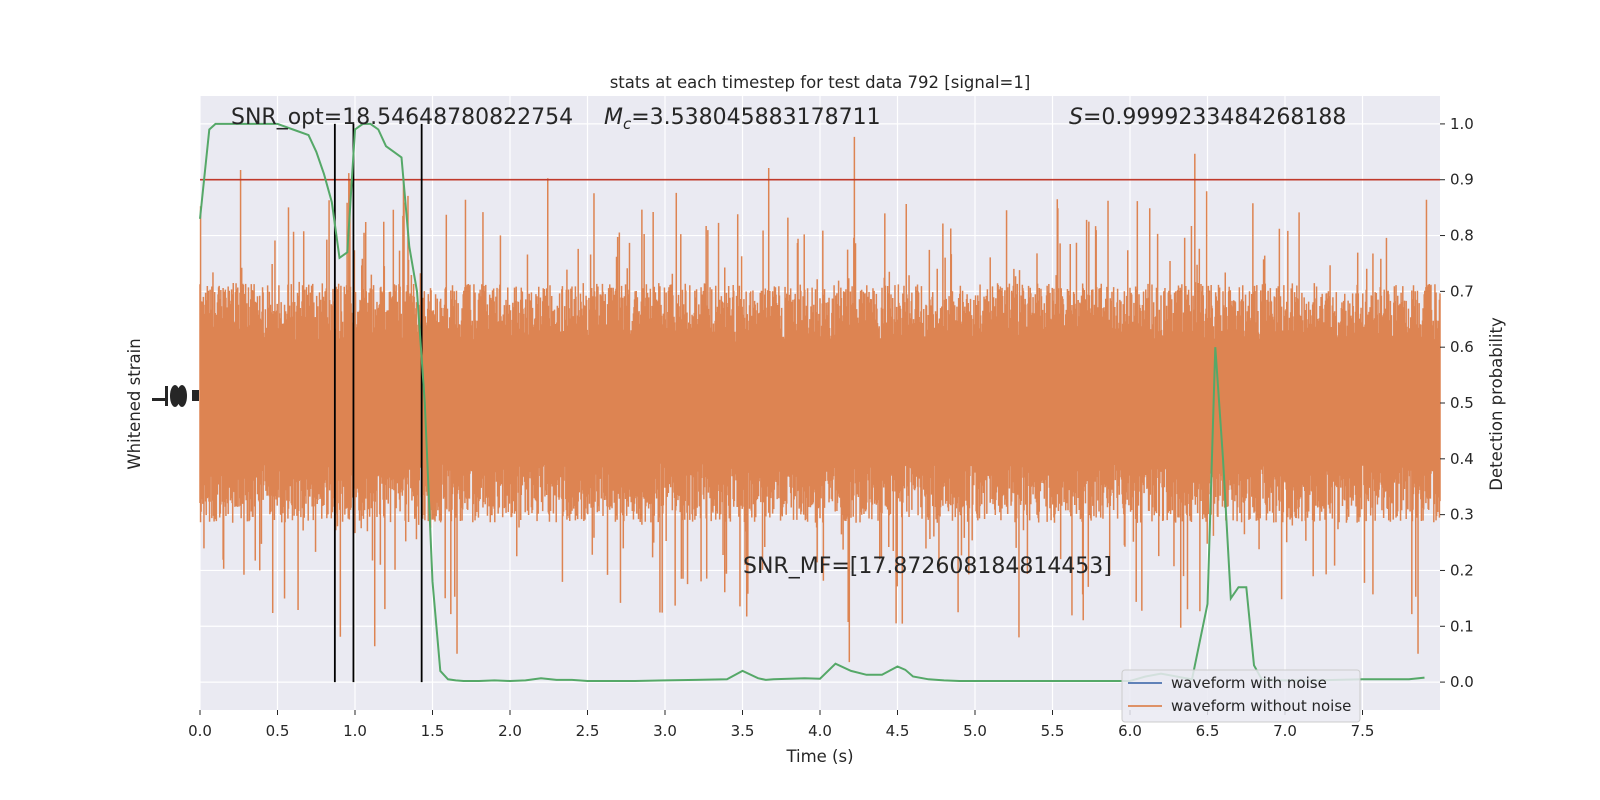 The height and width of the screenshot is (800, 1600). I want to click on y-axis-label-right: Detection probability, so click(1496, 404).